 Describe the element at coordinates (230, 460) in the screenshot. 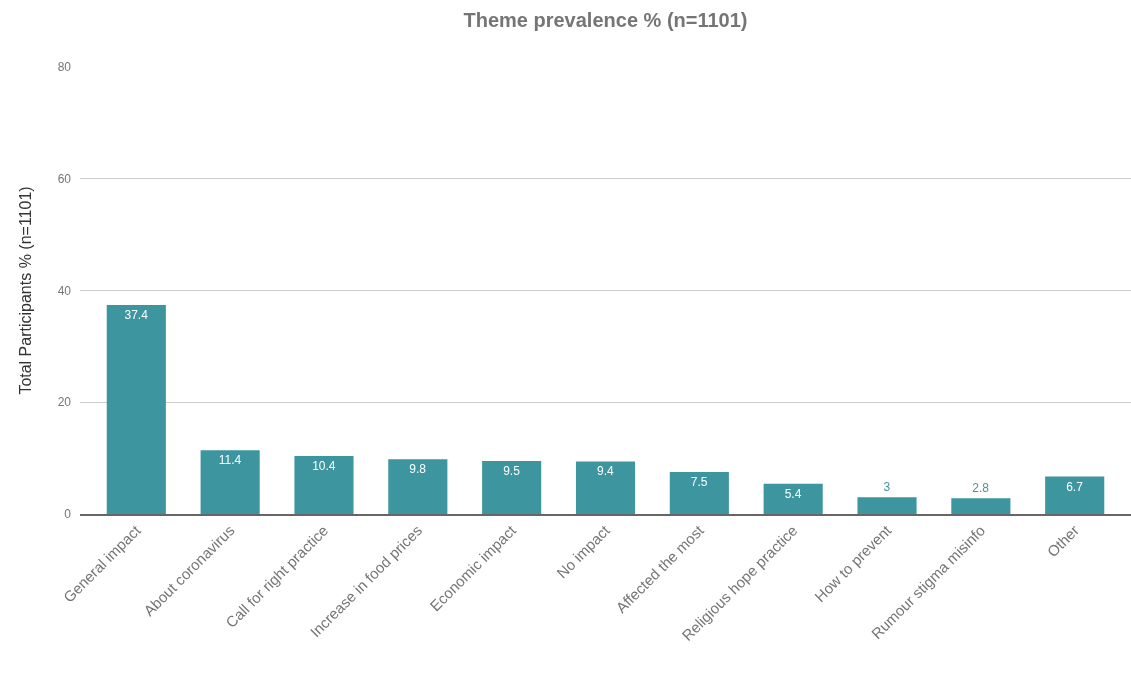

I see `data-label: 11.4` at that location.